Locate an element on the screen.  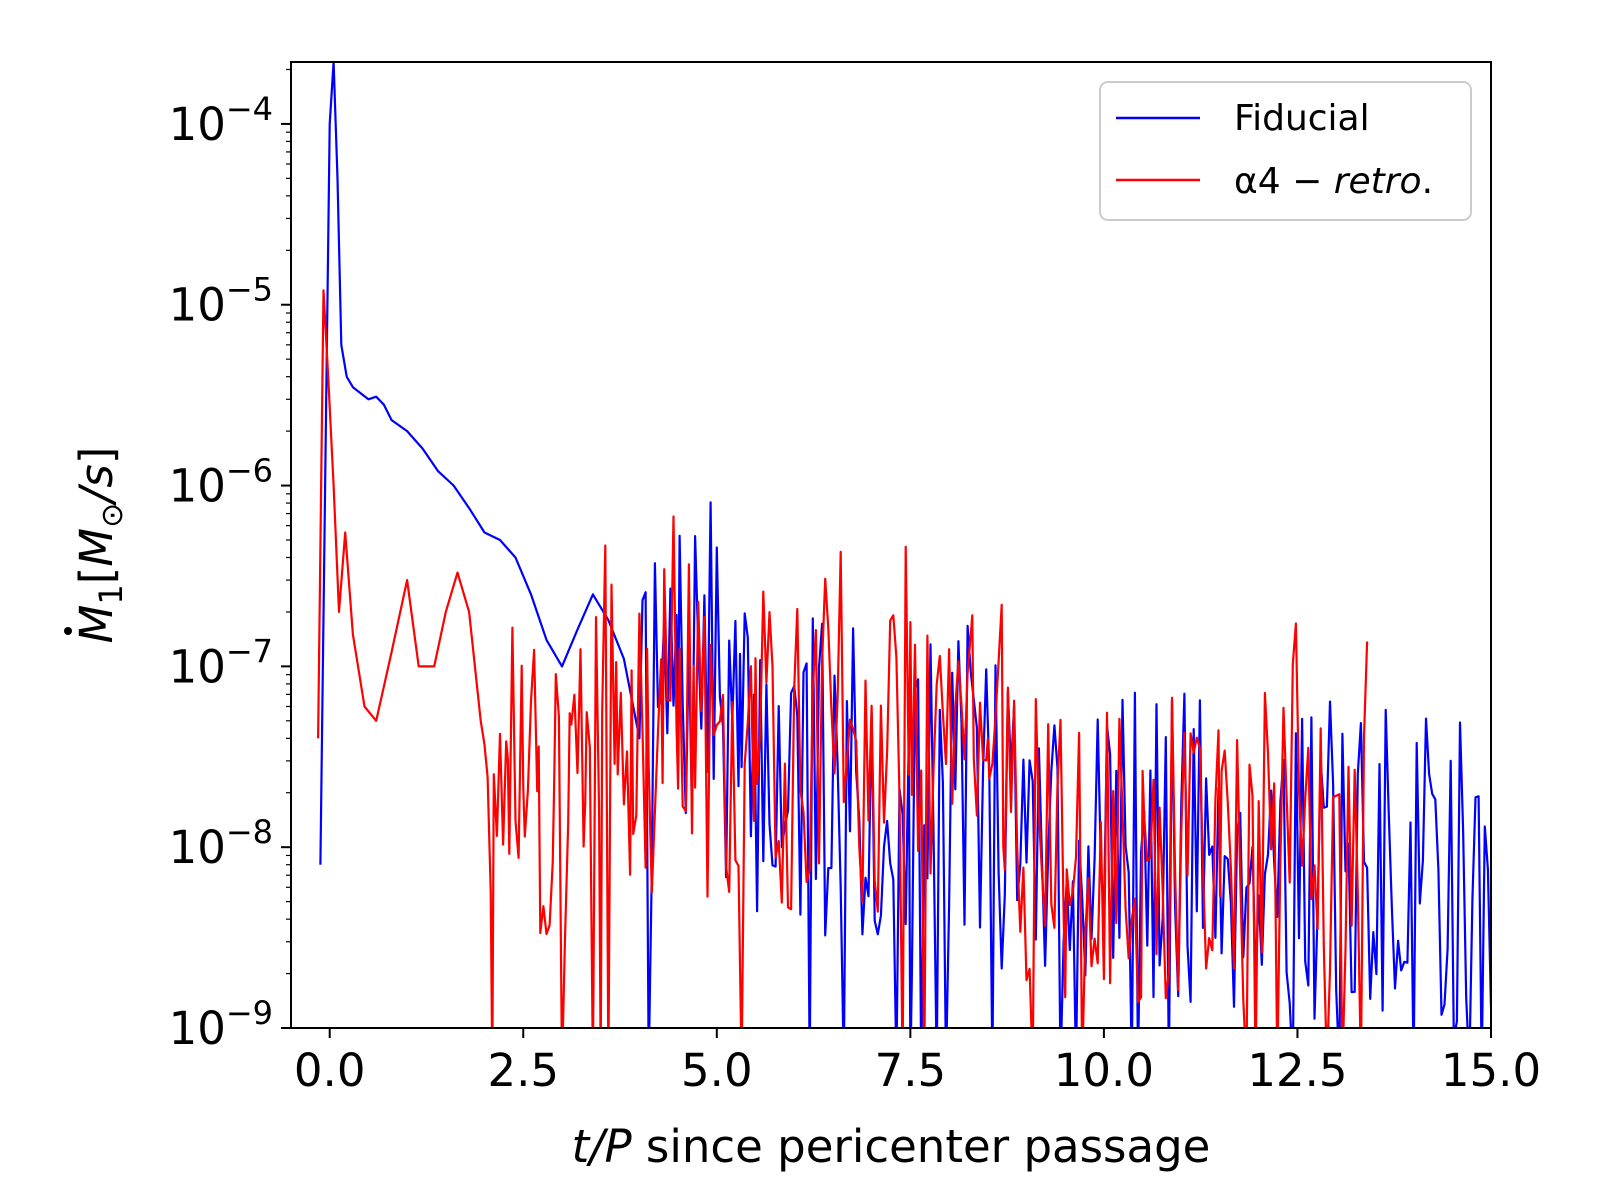
y-tick-label: 10⁻⁶ is located at coordinates (221, 482).